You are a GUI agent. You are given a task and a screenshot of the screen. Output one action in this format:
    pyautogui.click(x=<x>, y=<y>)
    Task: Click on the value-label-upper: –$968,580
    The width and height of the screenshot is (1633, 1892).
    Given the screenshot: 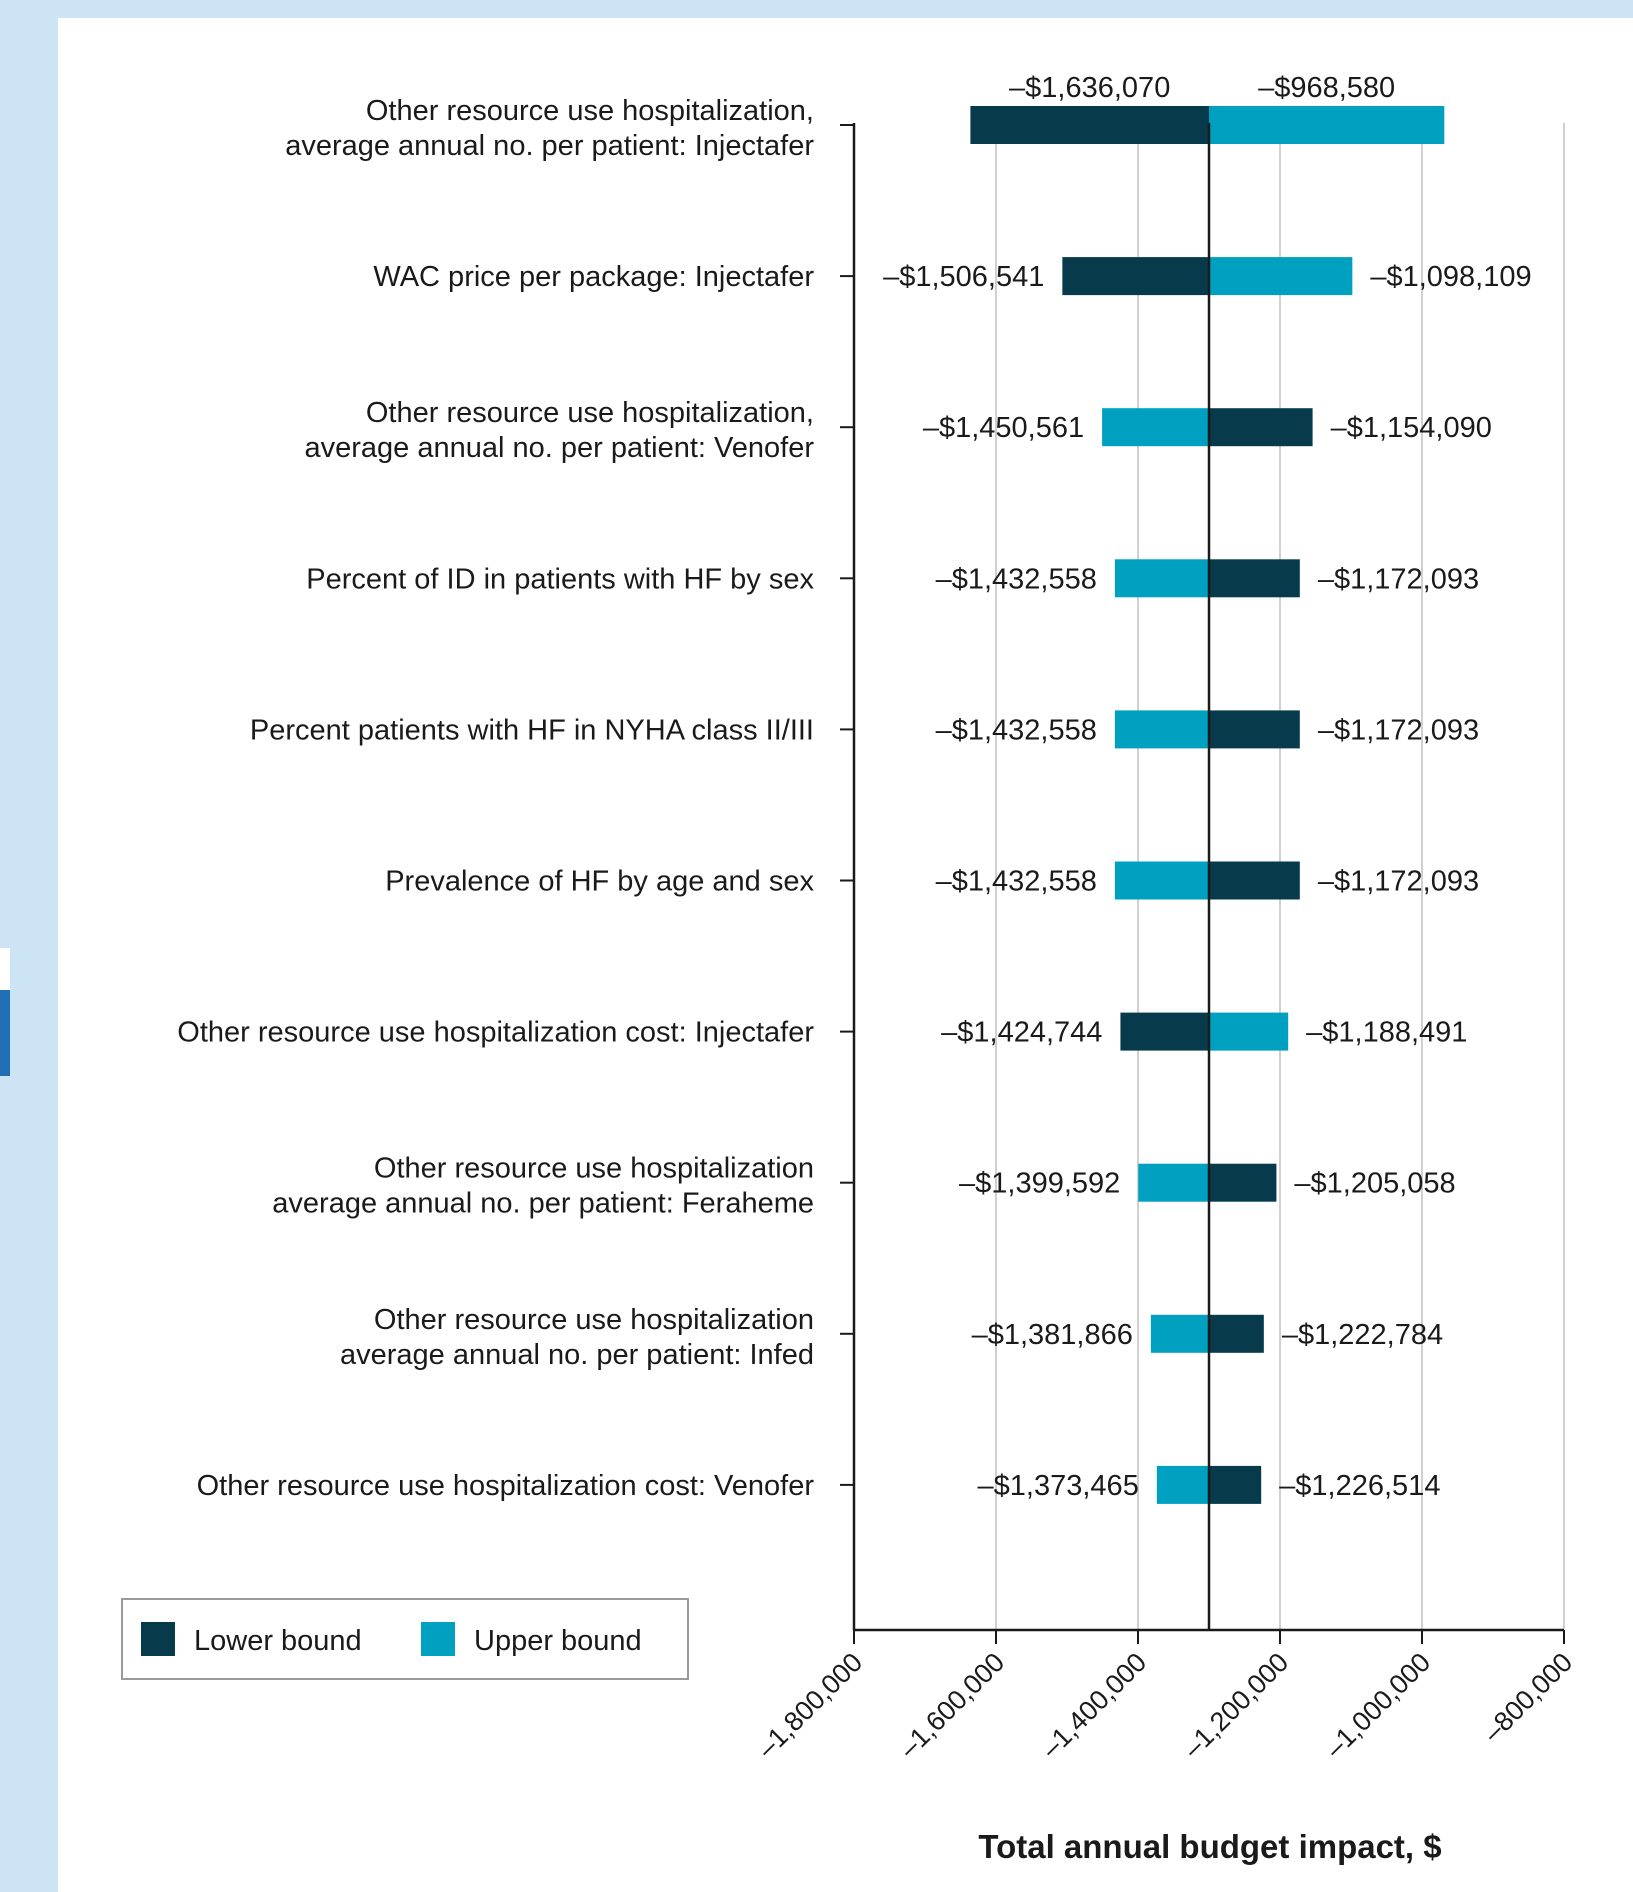 What is the action you would take?
    pyautogui.click(x=1326, y=88)
    